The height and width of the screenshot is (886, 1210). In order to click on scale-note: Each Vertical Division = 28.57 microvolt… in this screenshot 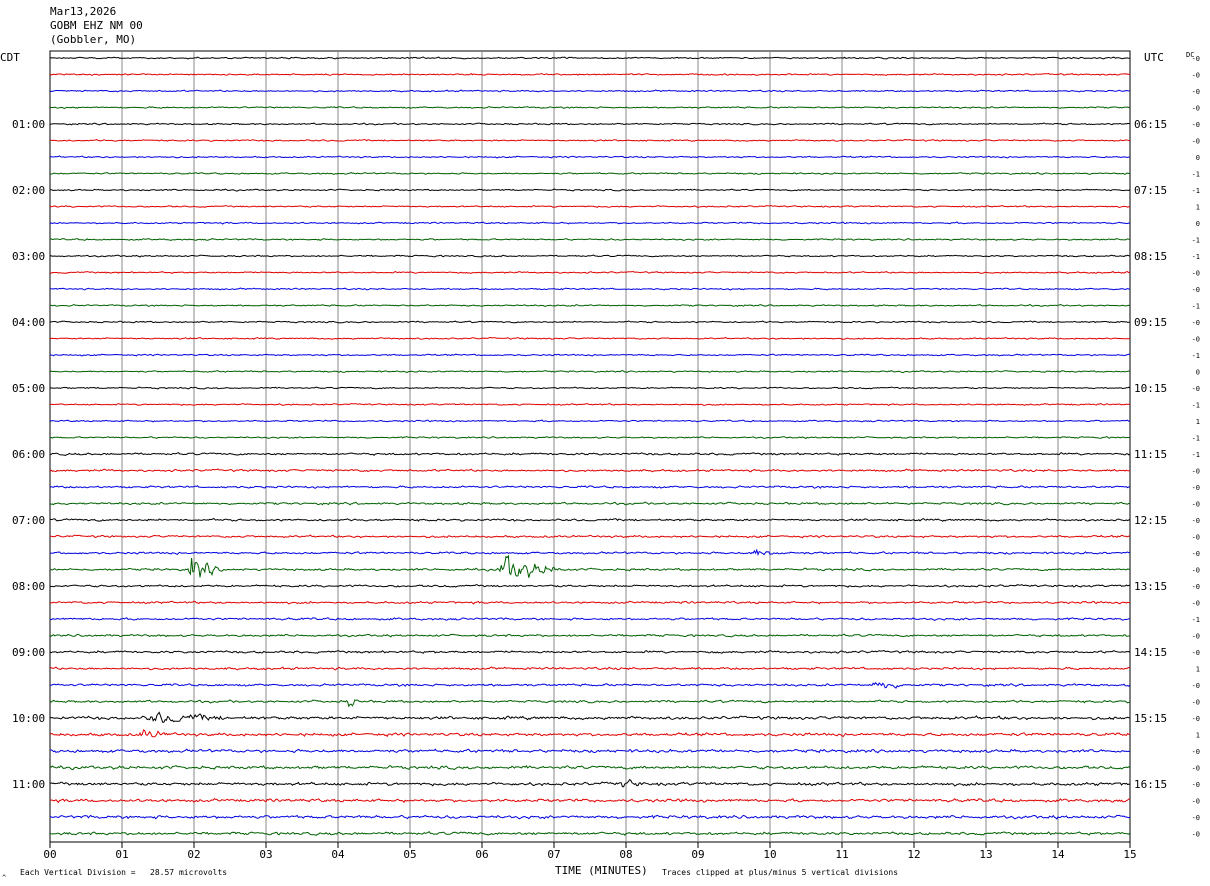, I will do `click(123, 872)`.